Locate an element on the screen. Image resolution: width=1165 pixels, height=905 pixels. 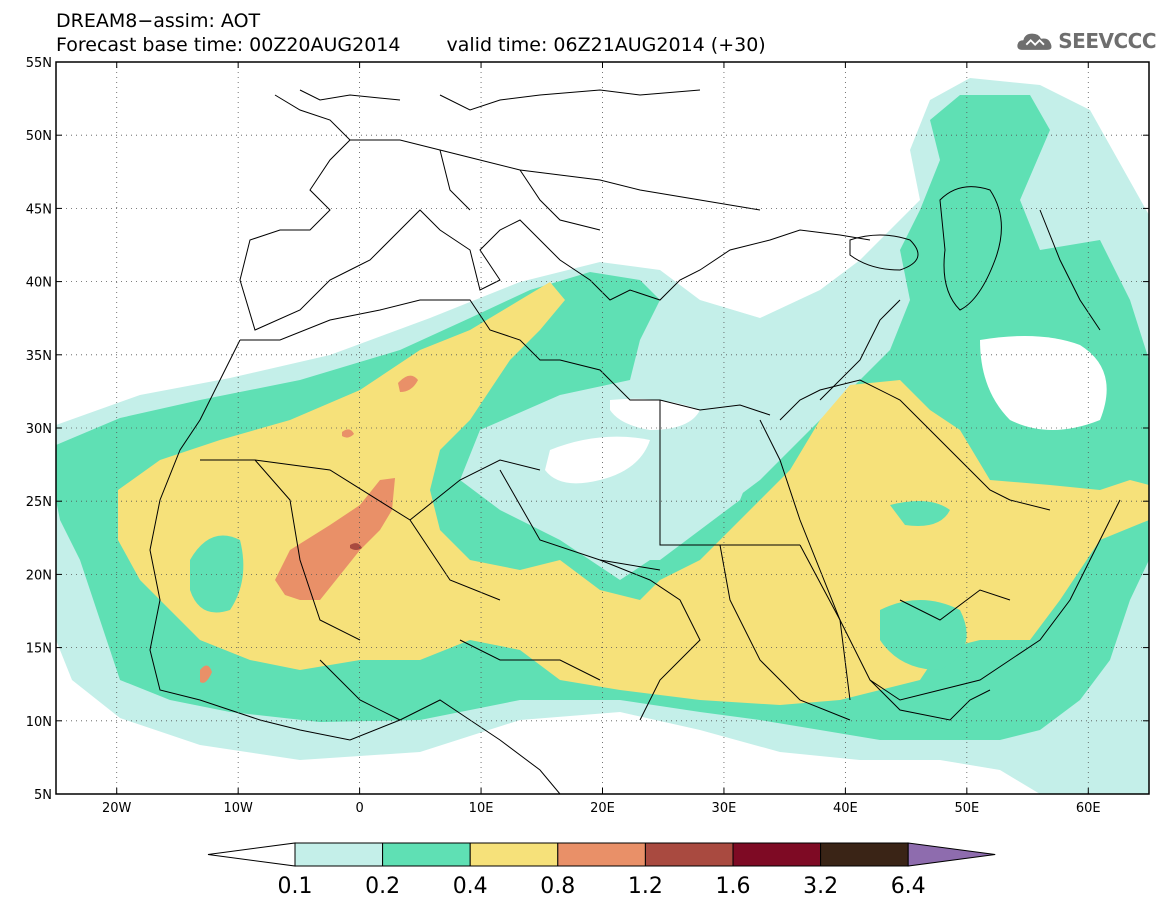
colorbar-label: 0.4 is located at coordinates (470, 886).